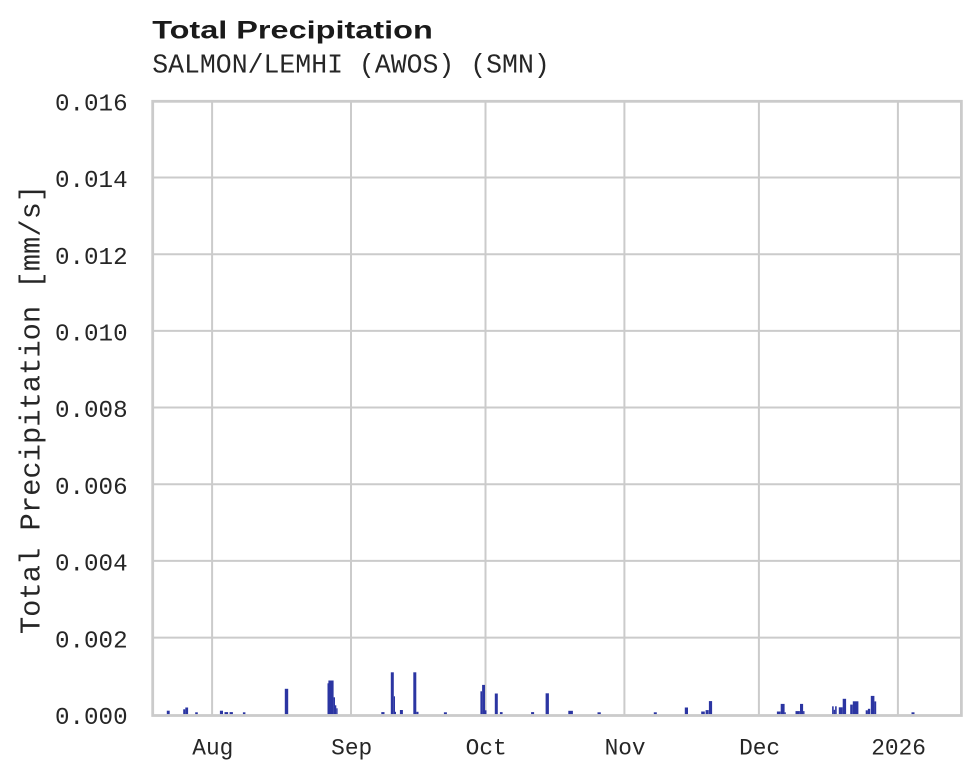  What do you see at coordinates (91, 411) in the screenshot?
I see `svg-text: 0.008` at bounding box center [91, 411].